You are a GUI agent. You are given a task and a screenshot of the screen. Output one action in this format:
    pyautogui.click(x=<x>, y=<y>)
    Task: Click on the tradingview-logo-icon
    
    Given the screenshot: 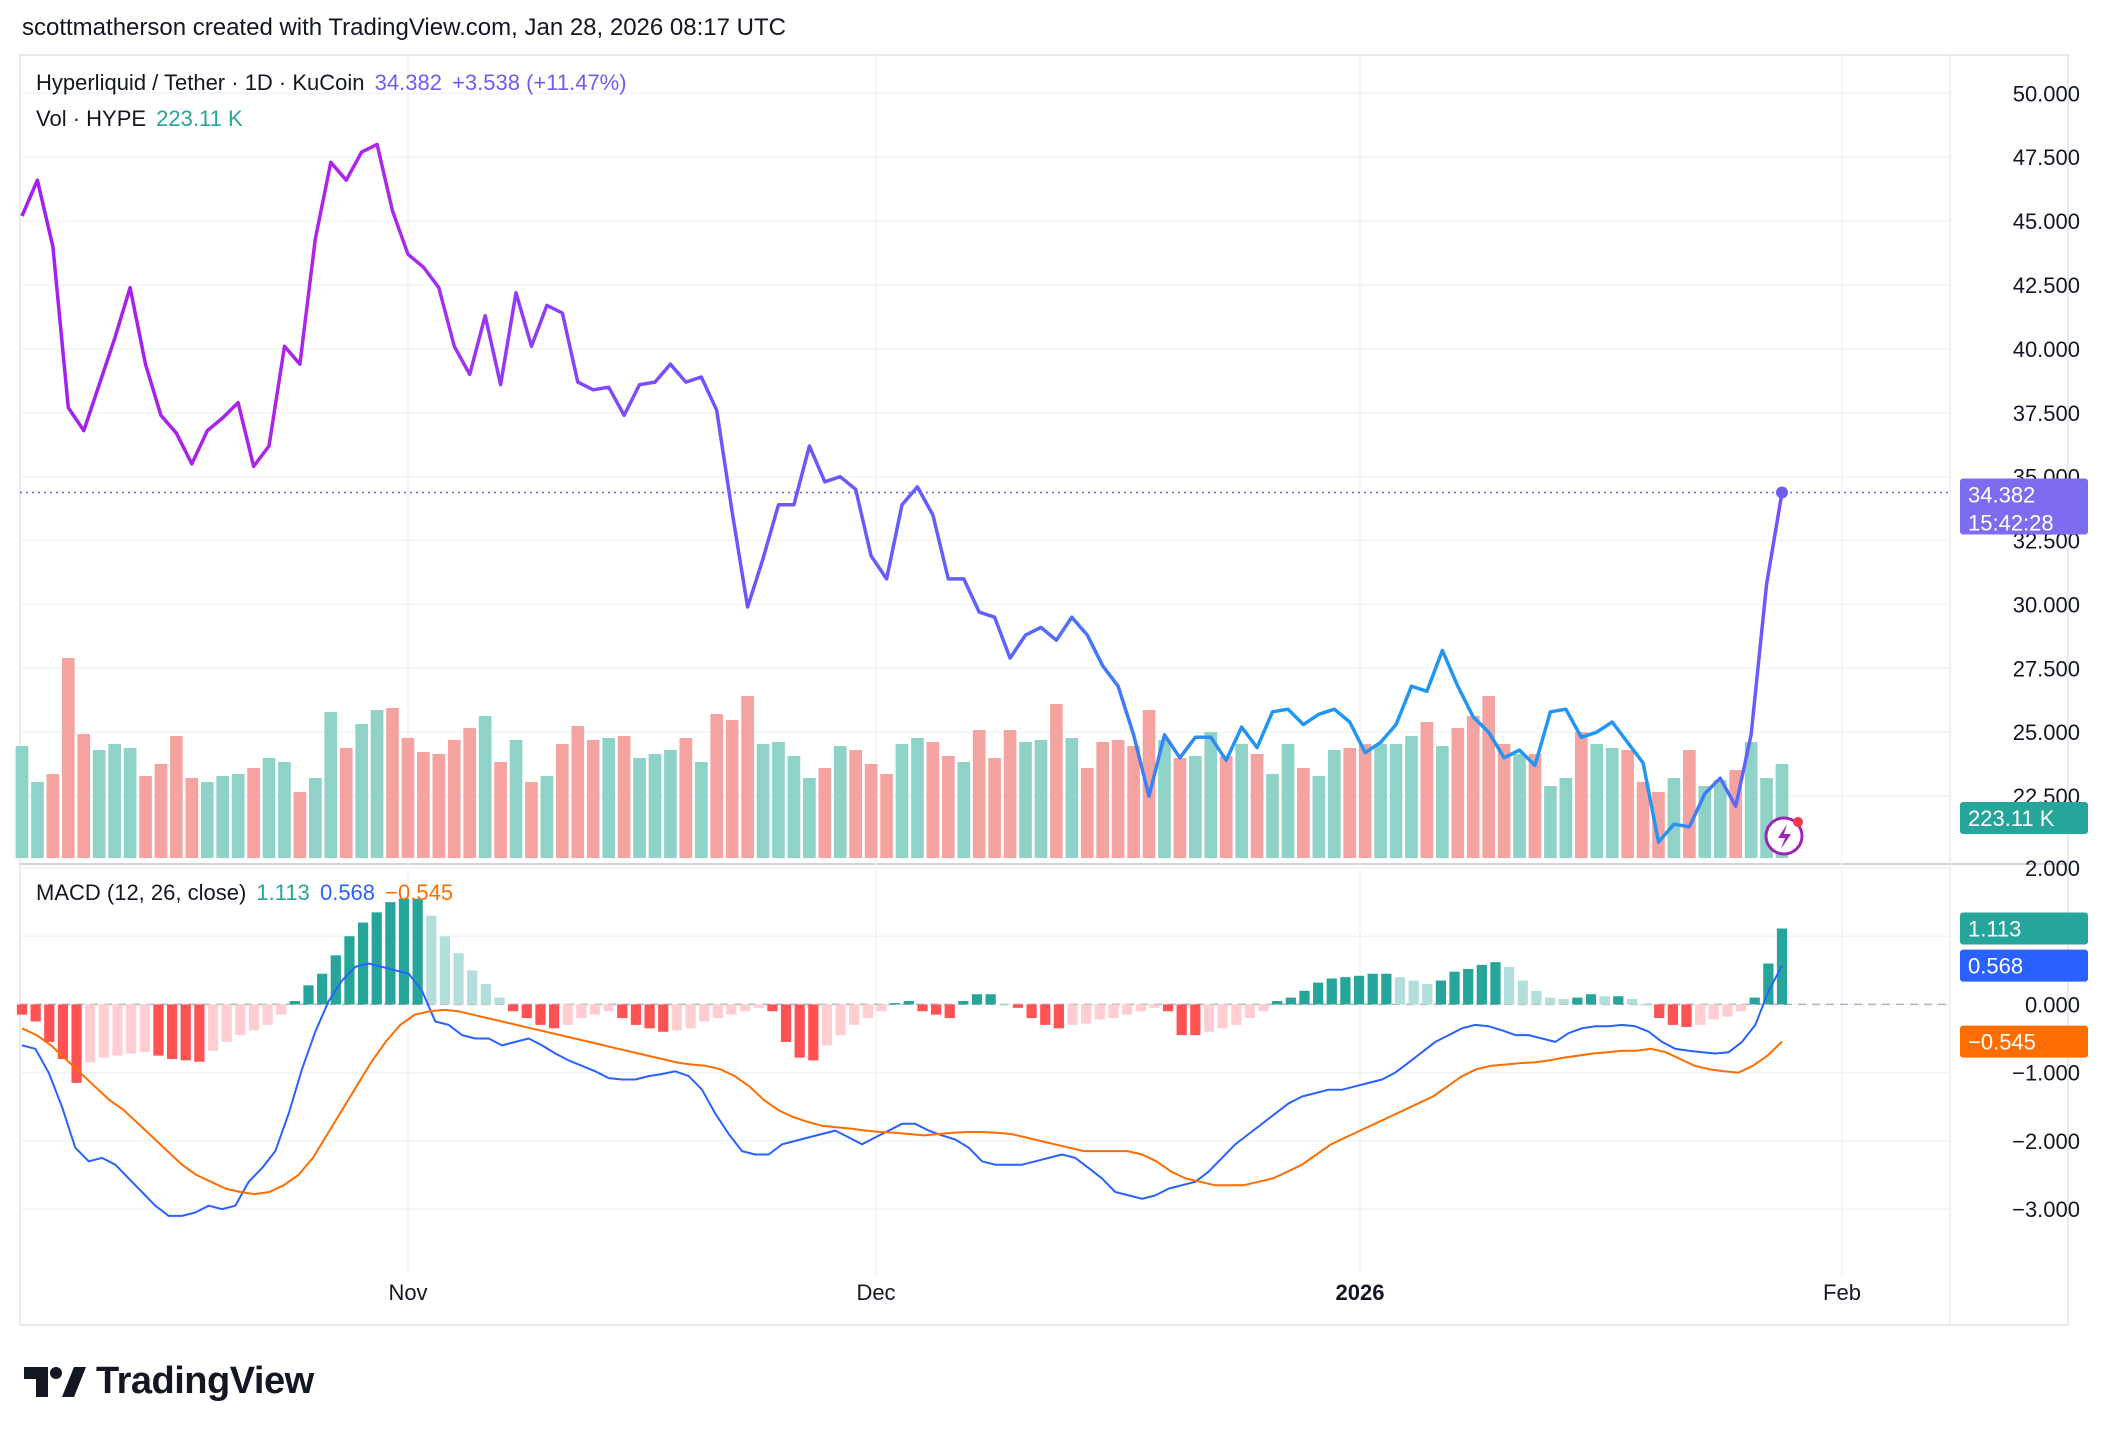 What is the action you would take?
    pyautogui.click(x=55, y=1381)
    